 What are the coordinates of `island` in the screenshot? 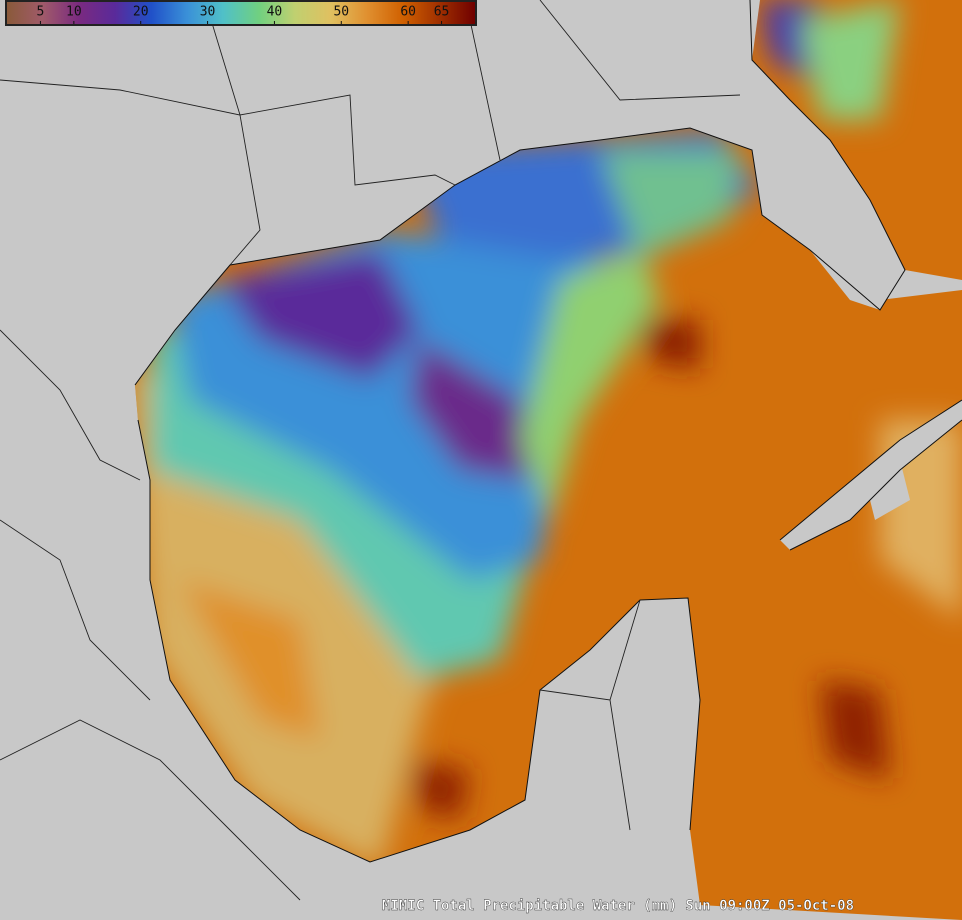 It's located at (887, 490).